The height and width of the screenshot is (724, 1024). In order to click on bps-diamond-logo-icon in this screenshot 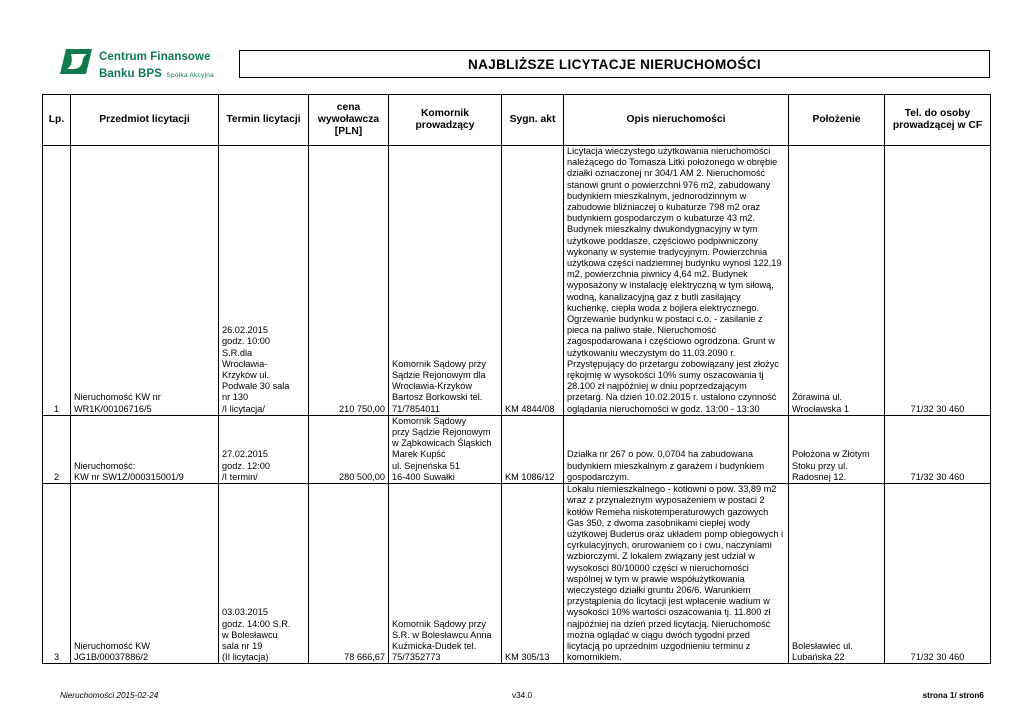, I will do `click(76, 61)`.